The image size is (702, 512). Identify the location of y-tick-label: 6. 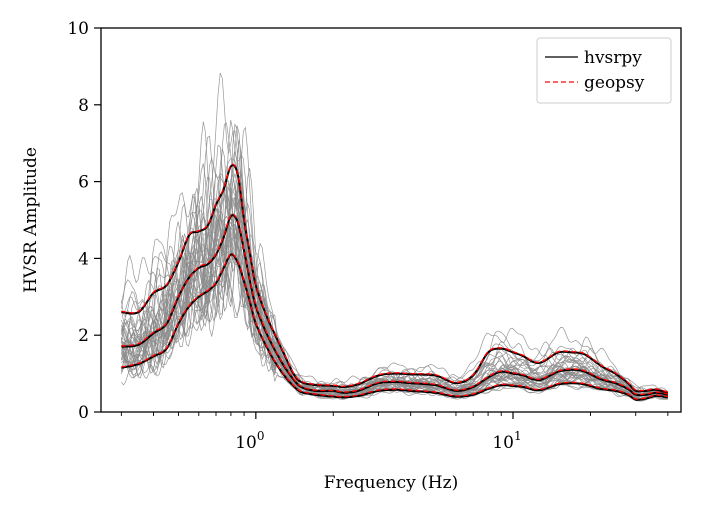
(83, 183).